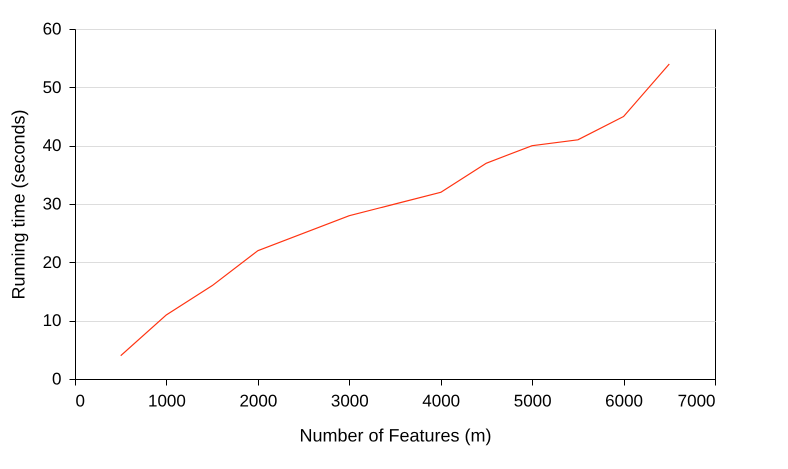 The image size is (788, 469). What do you see at coordinates (52, 87) in the screenshot?
I see `y-tick-label: 50` at bounding box center [52, 87].